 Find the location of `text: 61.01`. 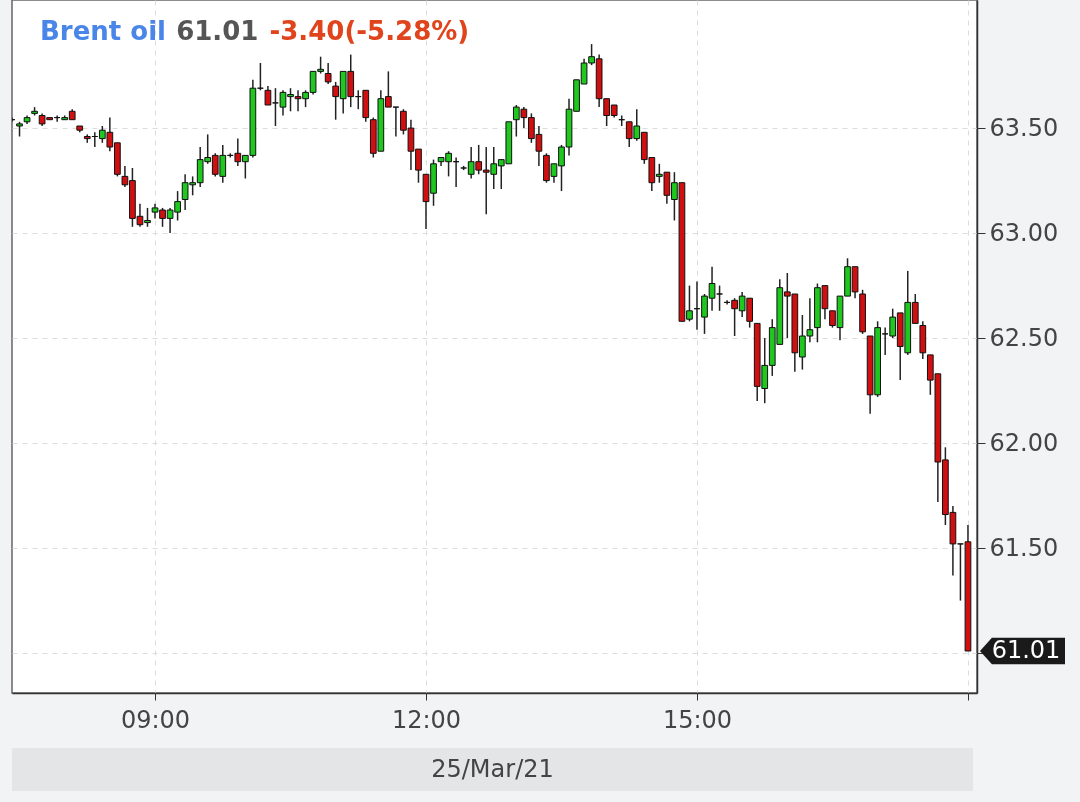

text: 61.01 is located at coordinates (1026, 650).